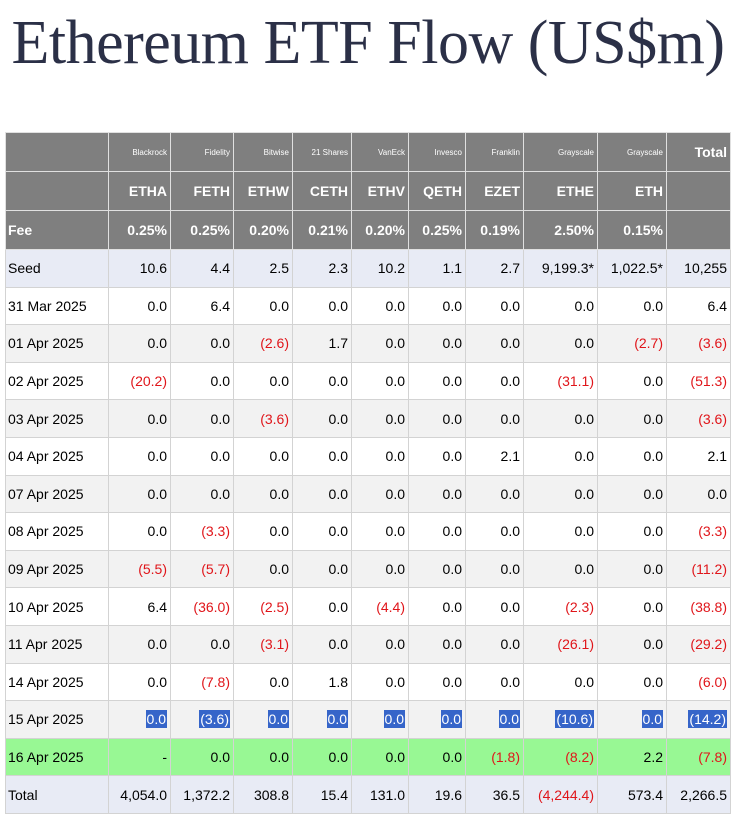 The image size is (736, 838). I want to click on flow-cell: 2.3, so click(322, 268).